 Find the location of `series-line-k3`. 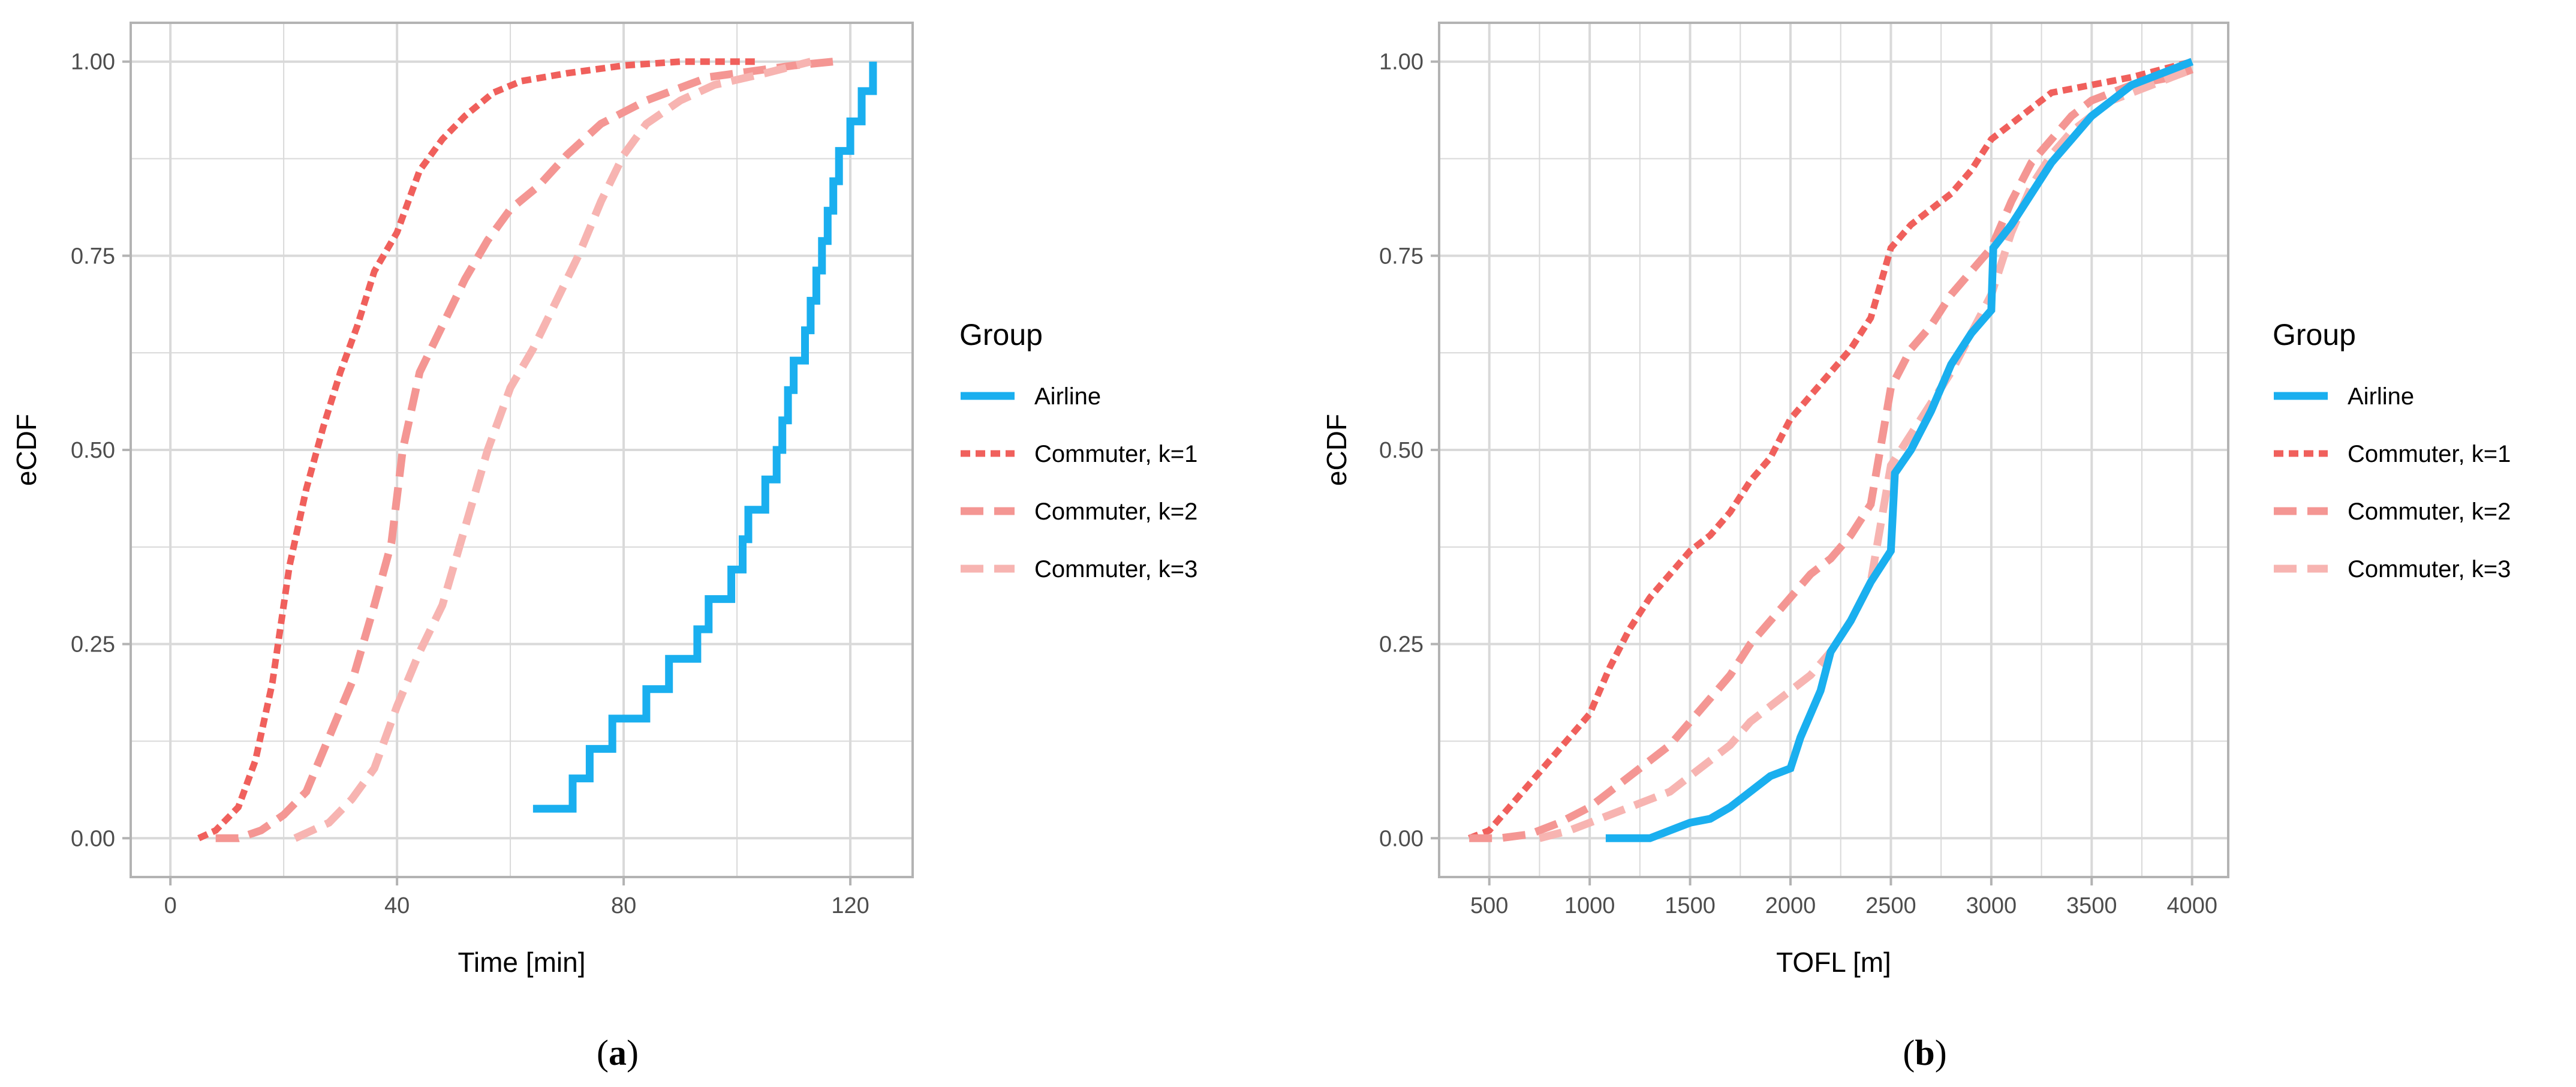

series-line-k3 is located at coordinates (552, 450).